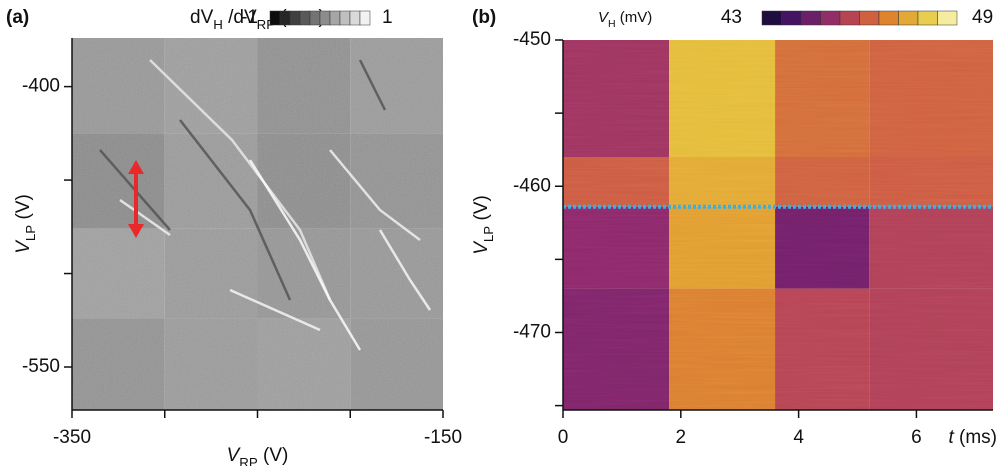  Describe the element at coordinates (982, 17) in the screenshot. I see `colorbar-max: 49` at that location.